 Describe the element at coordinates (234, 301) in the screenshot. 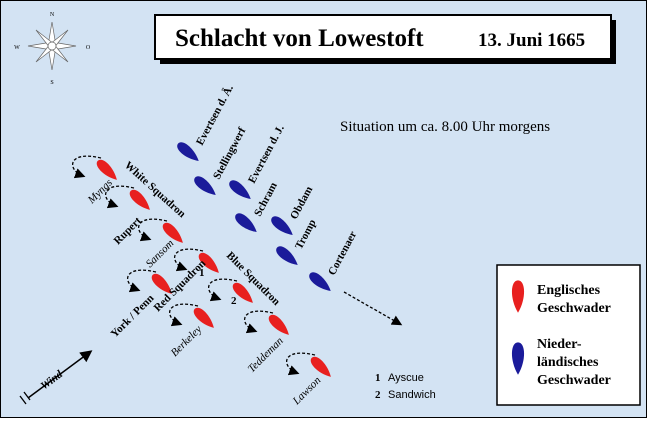

I see `ship-number: 2` at that location.